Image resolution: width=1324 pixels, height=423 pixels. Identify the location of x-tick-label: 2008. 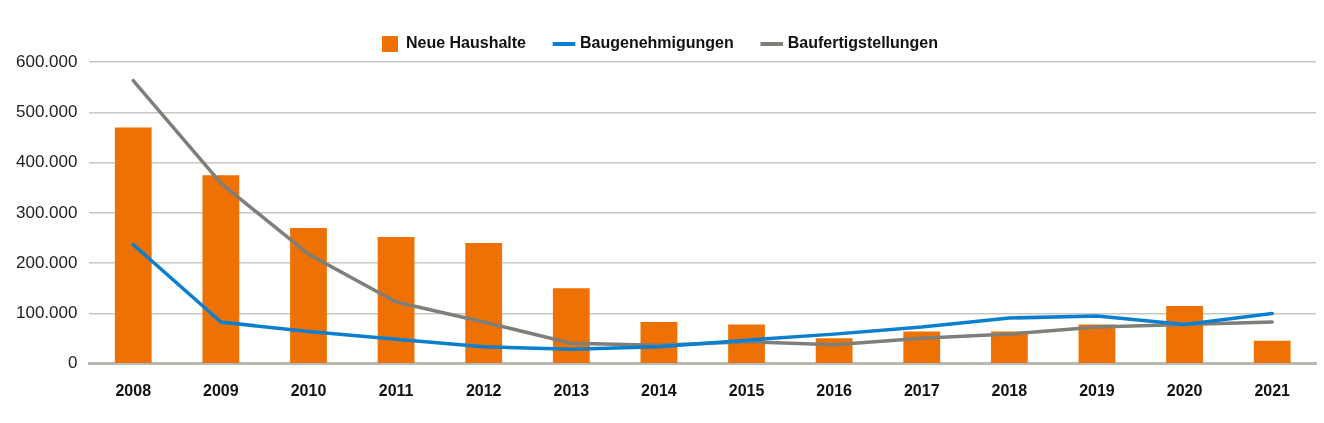
(133, 390).